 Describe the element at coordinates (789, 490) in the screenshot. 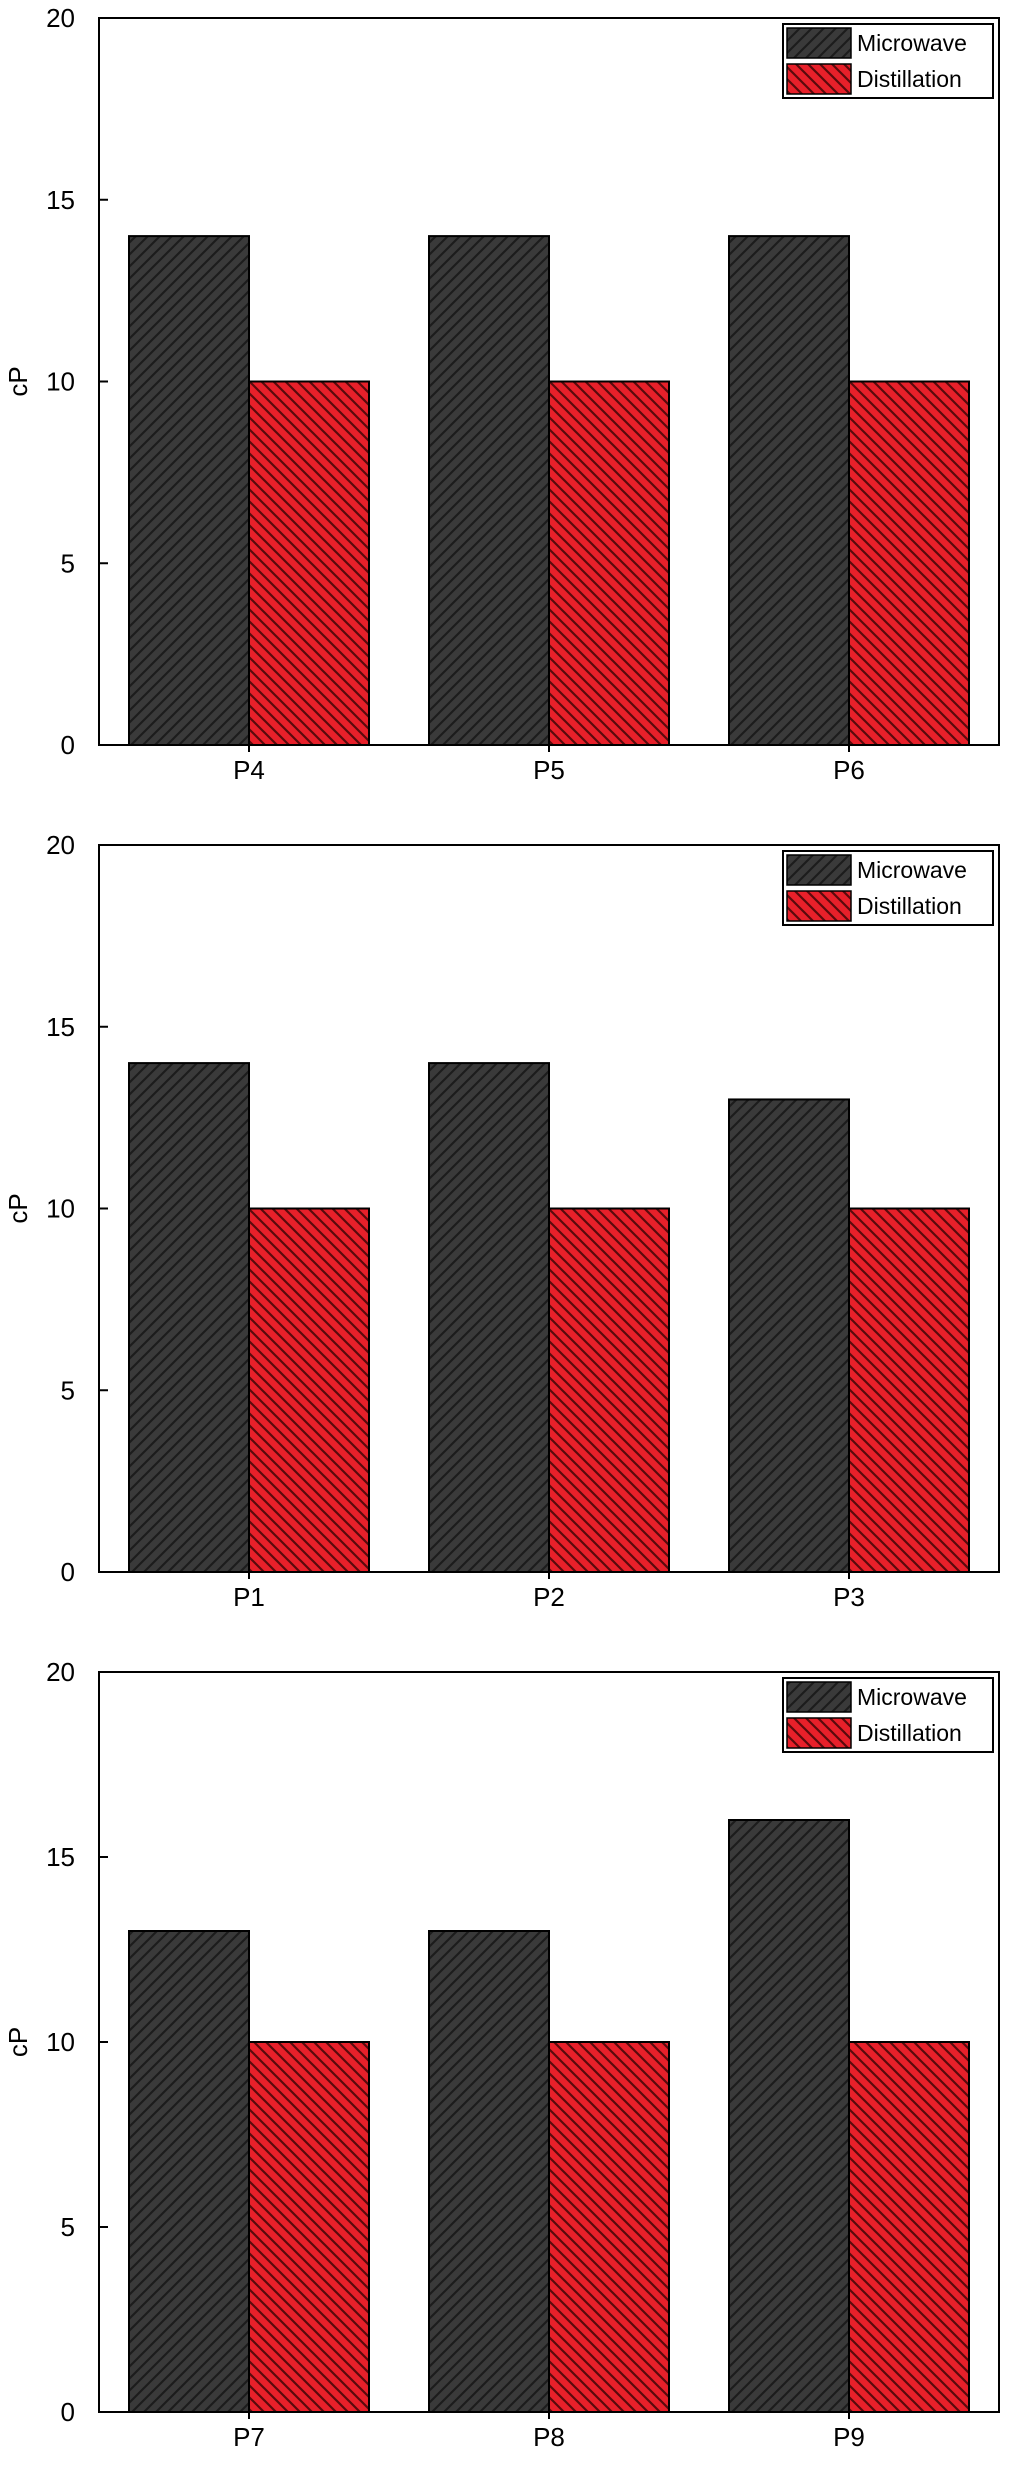

I see `bar-microwave-p6` at that location.